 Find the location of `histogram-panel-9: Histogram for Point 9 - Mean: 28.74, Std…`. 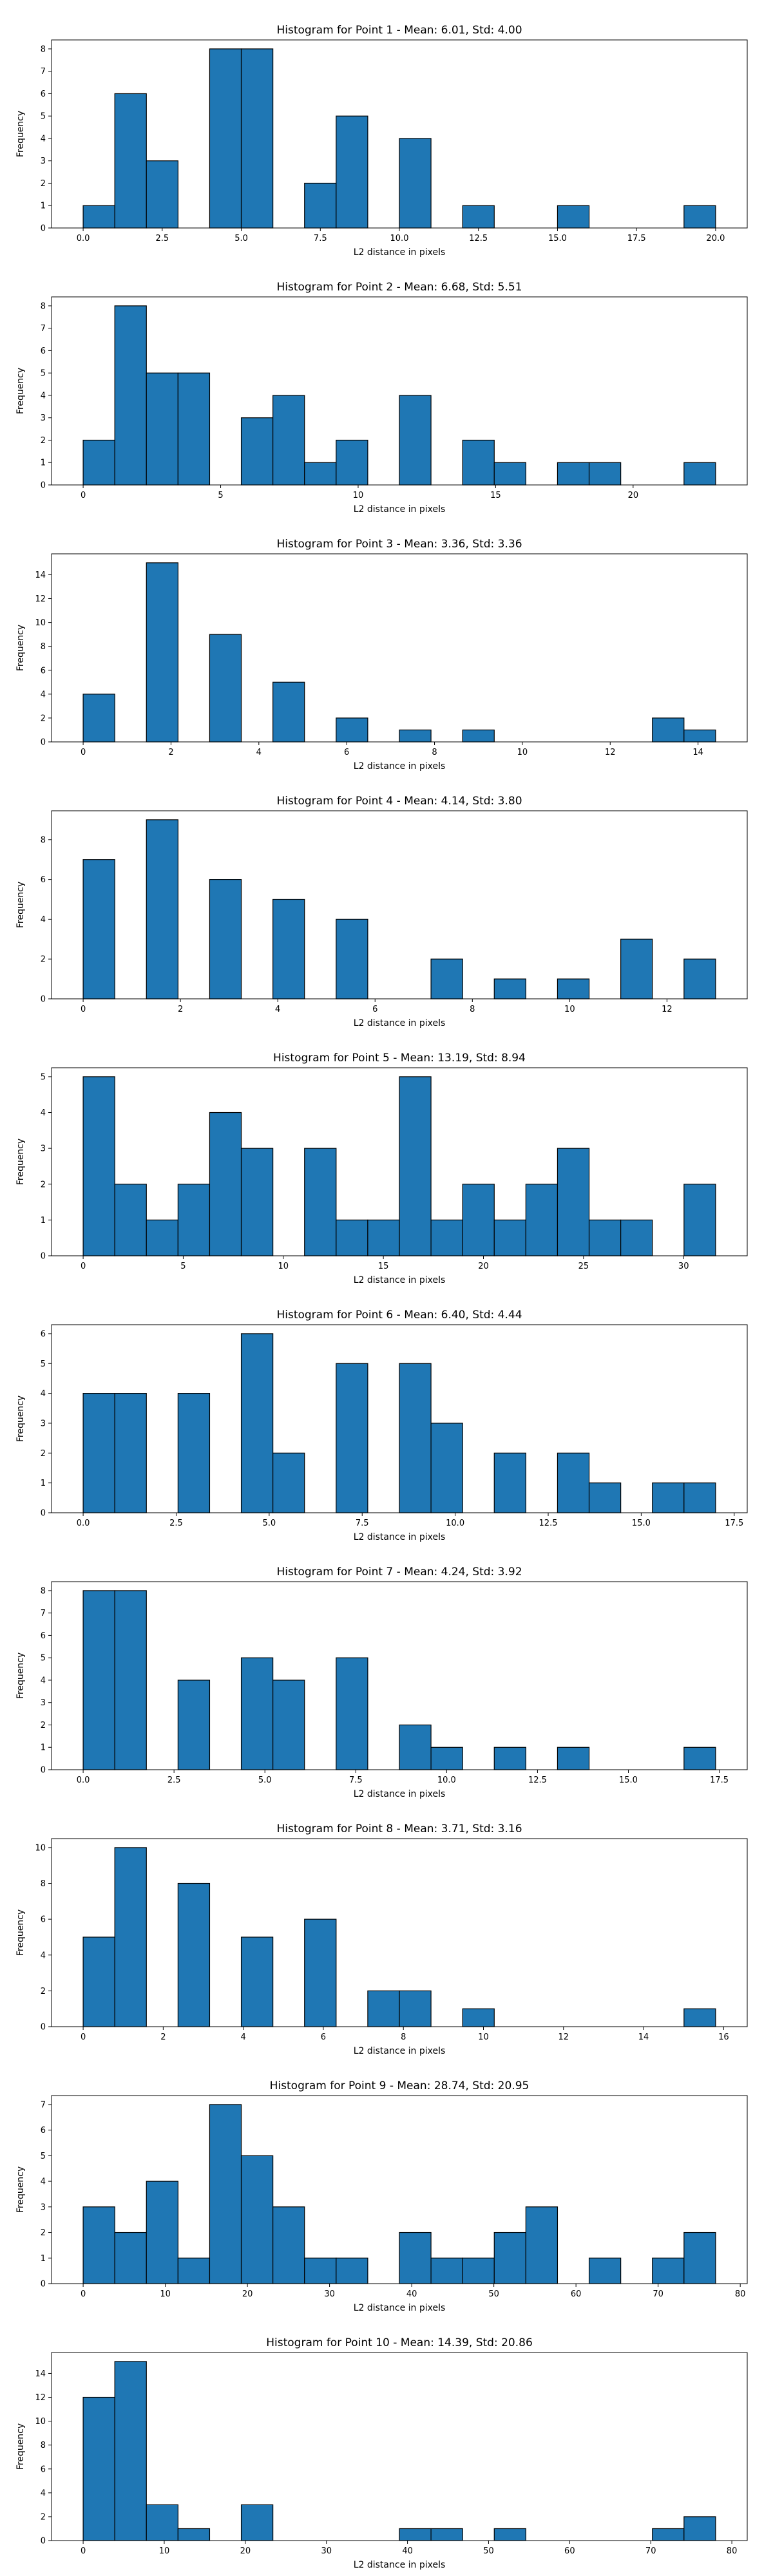

histogram-panel-9: Histogram for Point 9 - Mean: 28.74, Std… is located at coordinates (381, 2196).